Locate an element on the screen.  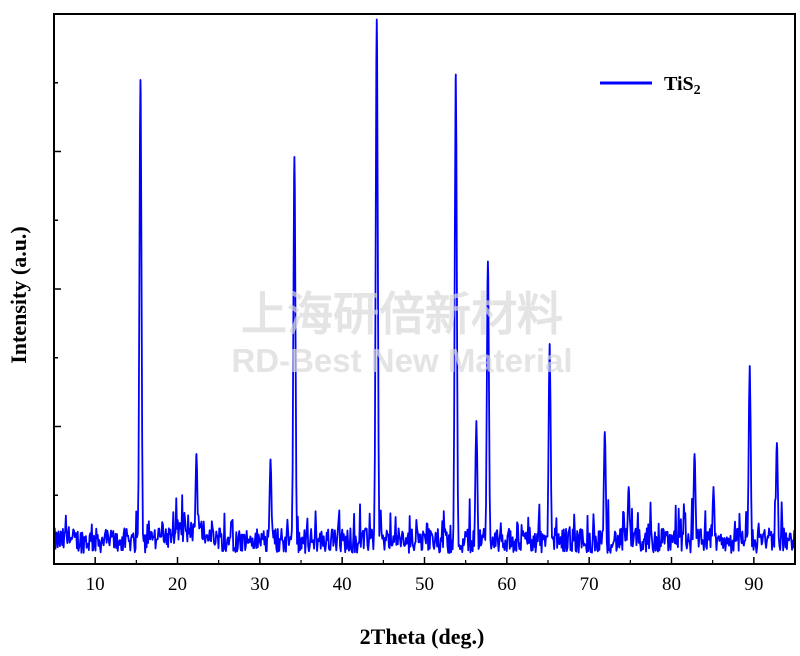
x-tick-label: 90 is located at coordinates (753, 584).